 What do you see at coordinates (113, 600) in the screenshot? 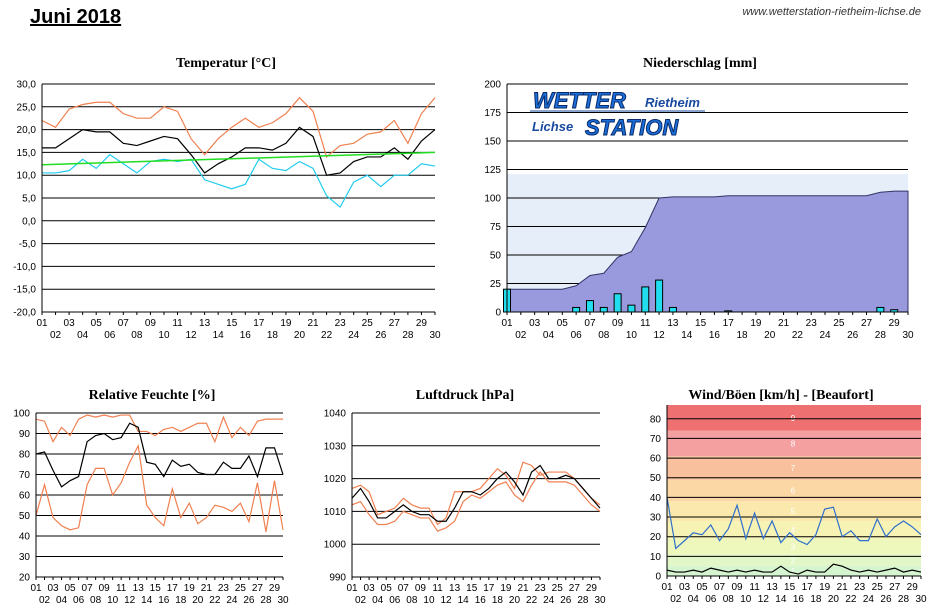
I see `humidity-xtick-label: 10` at bounding box center [113, 600].